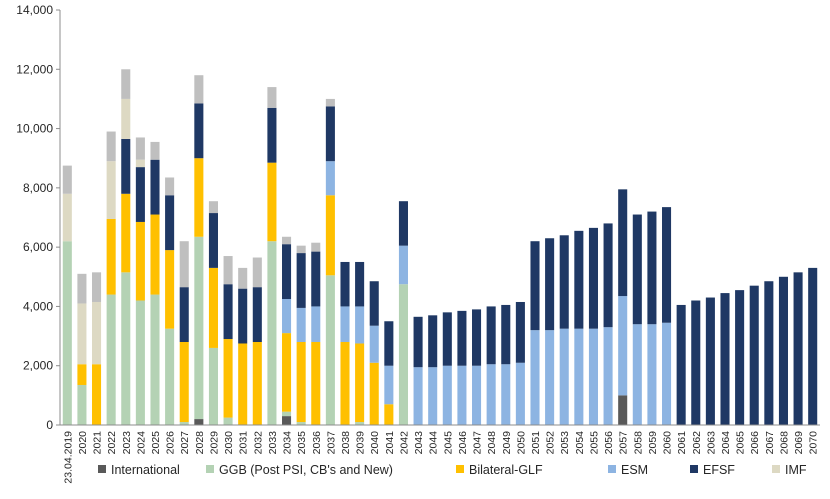 The width and height of the screenshot is (830, 499). I want to click on x-tick-label: 2051, so click(536, 443).